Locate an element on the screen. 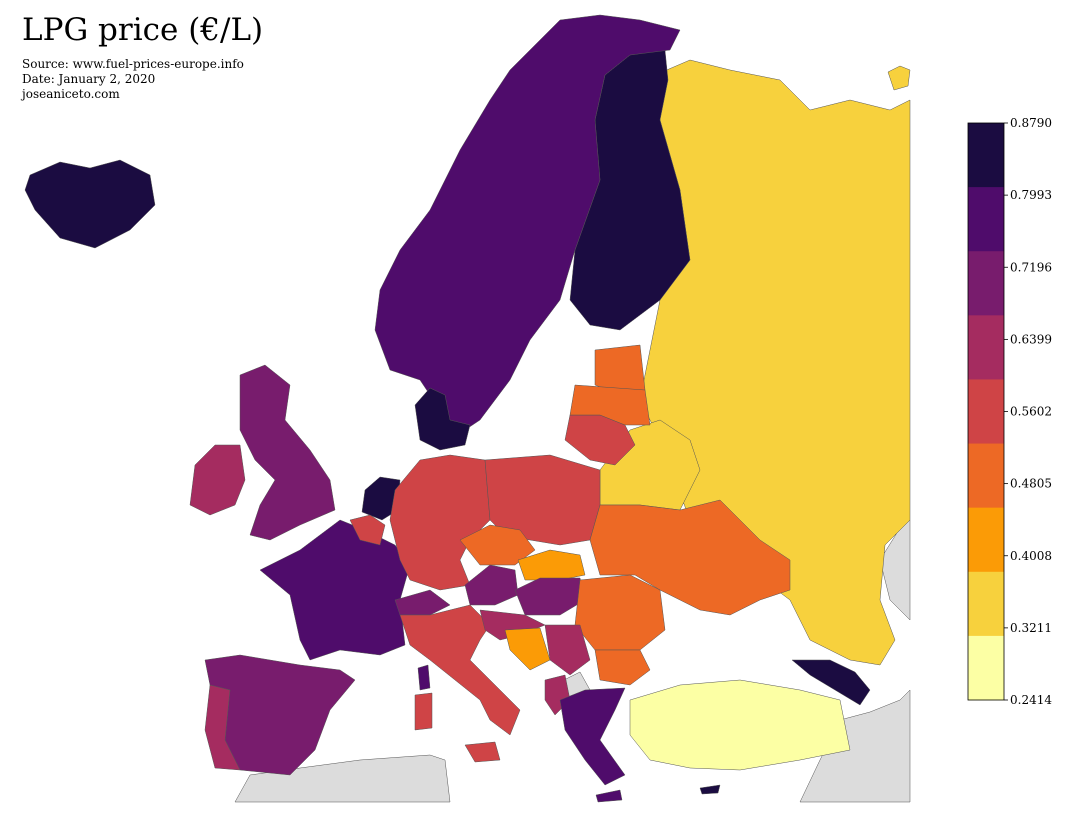 This screenshot has height=820, width=1066. region-norway-sweden is located at coordinates (527, 227).